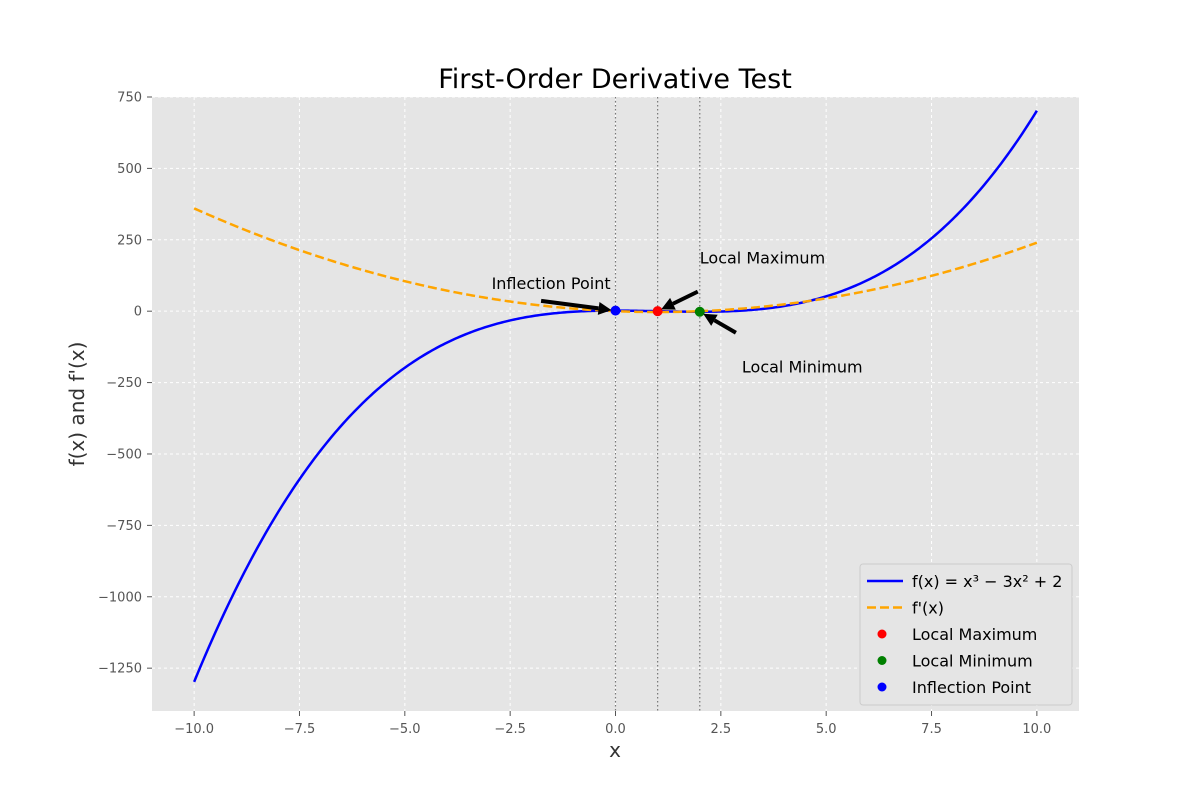 The width and height of the screenshot is (1200, 804). Describe the element at coordinates (762, 258) in the screenshot. I see `annotation-local-maximum-text: Local Maximum` at that location.